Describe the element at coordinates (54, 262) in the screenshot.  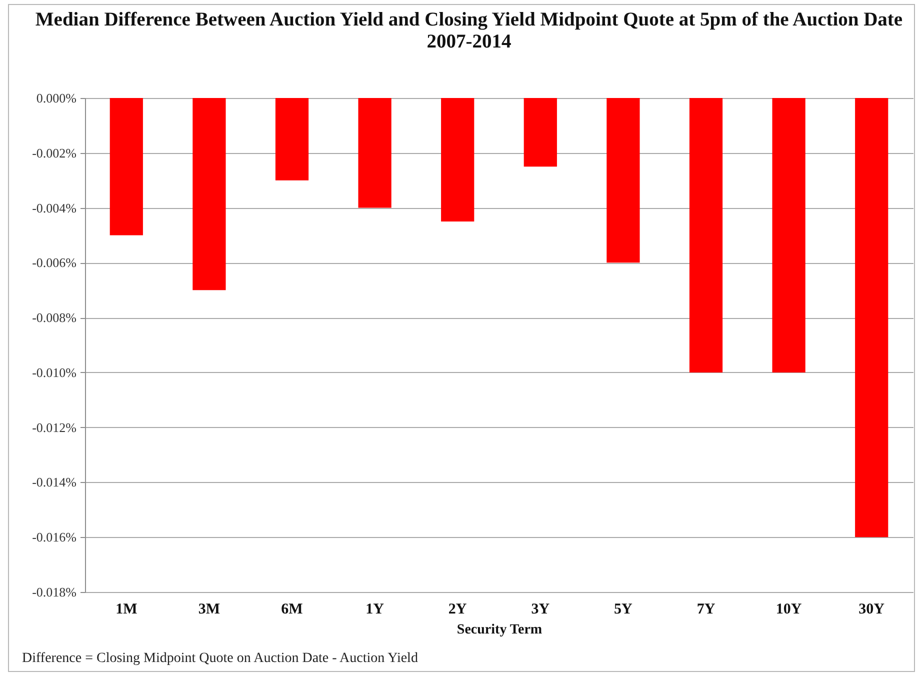
I see `y-tick-label: -0.006%` at that location.